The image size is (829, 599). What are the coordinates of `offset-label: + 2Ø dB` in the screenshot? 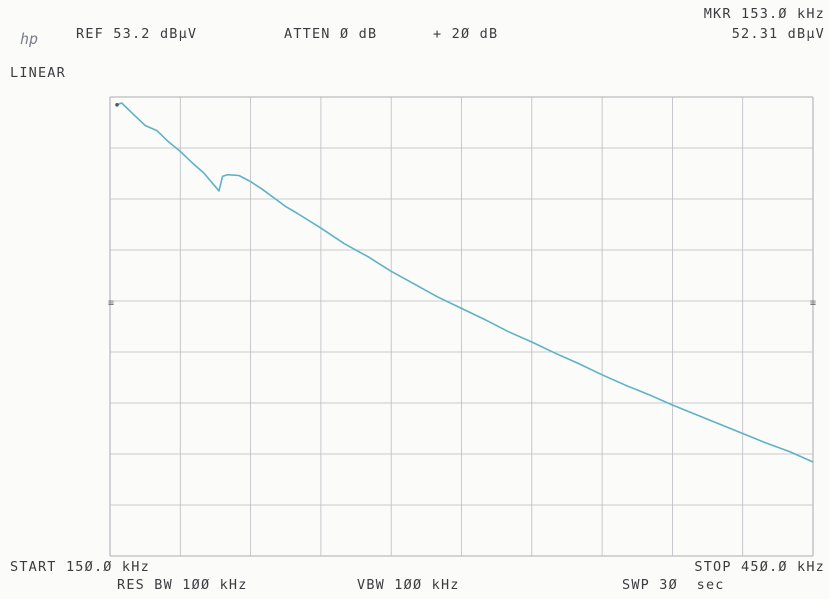 It's located at (466, 34).